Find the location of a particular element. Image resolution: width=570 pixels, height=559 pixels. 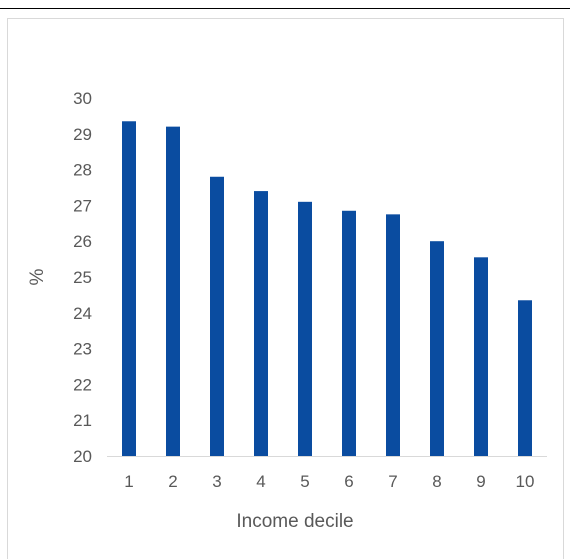

y-tick-label: 23 is located at coordinates (82, 349).